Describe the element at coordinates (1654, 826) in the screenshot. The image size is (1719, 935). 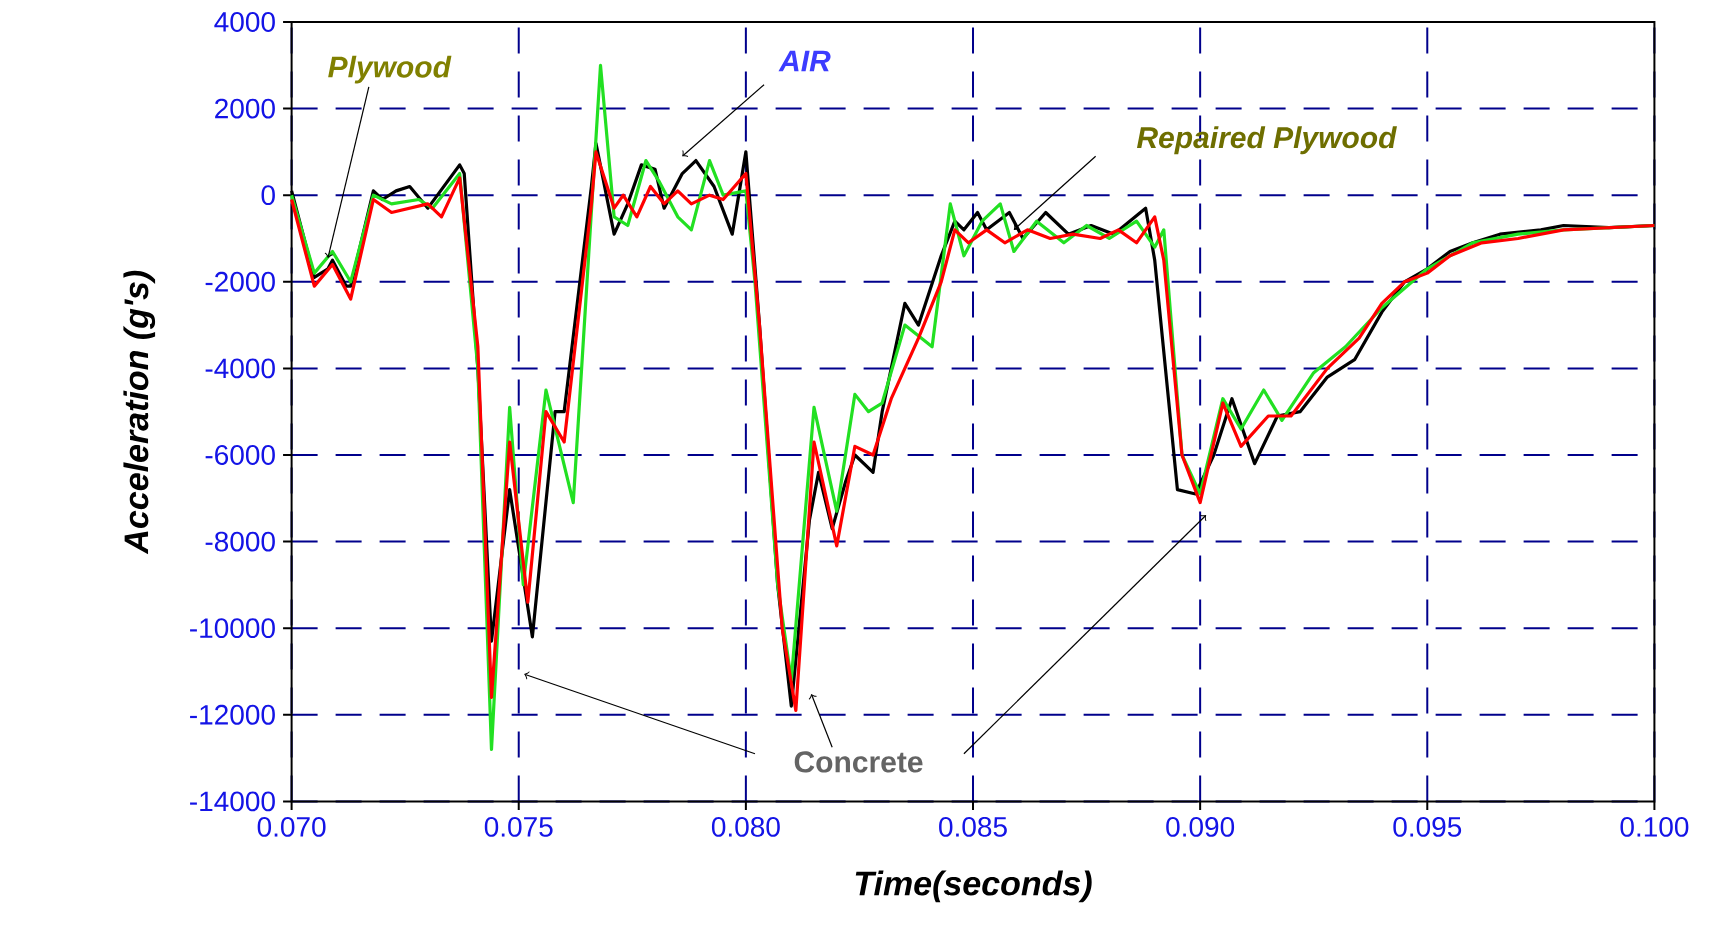
I see `x-tick-label: 0.100` at that location.